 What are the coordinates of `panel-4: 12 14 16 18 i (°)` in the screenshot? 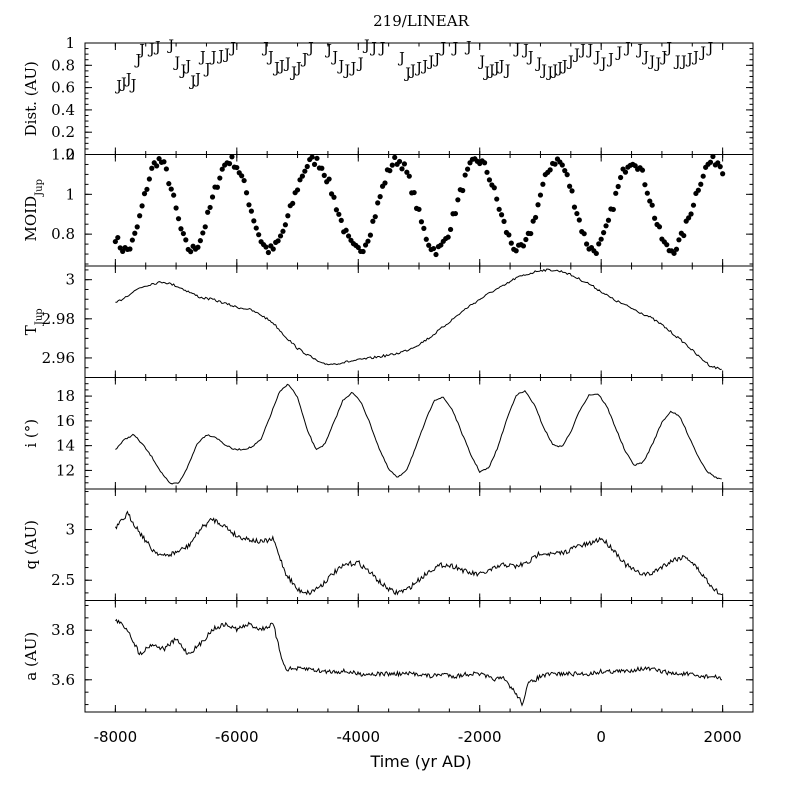 It's located at (388, 433).